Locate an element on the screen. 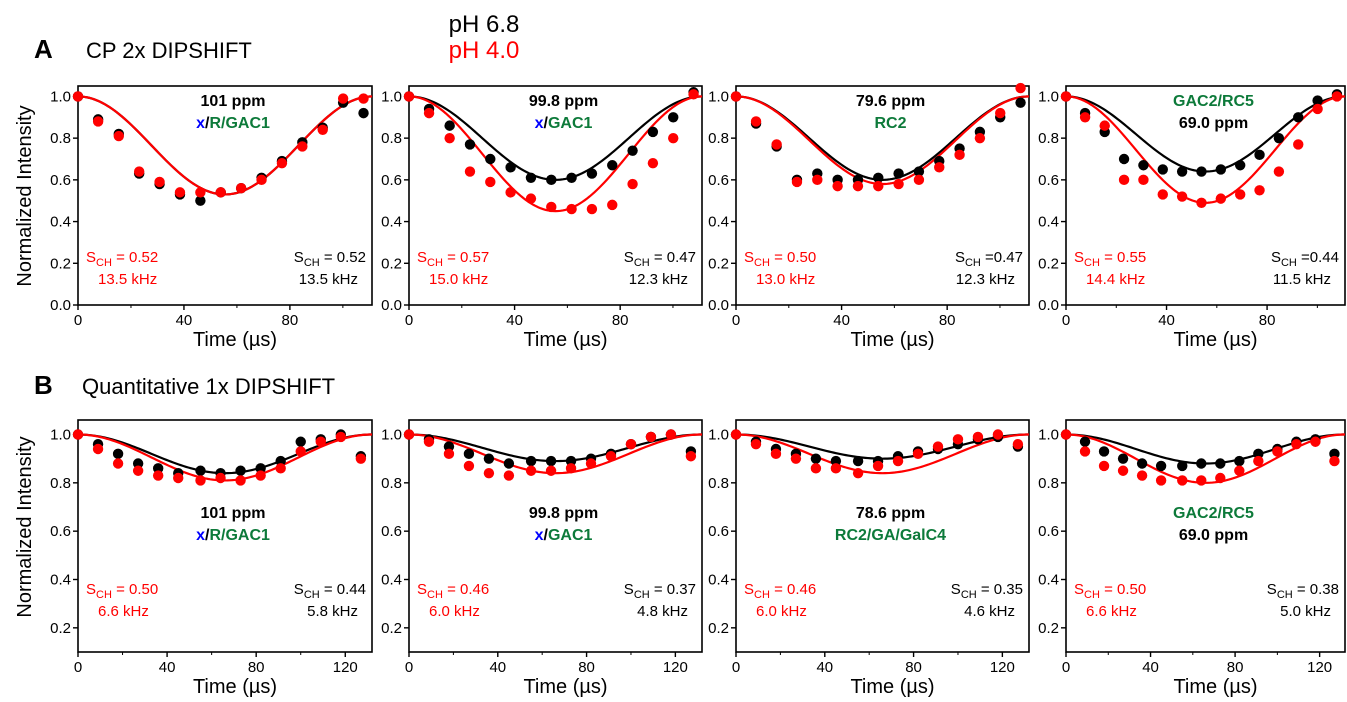 The height and width of the screenshot is (702, 1347). s-ch-label-ph68: SCH = 0.47 is located at coordinates (660, 259).